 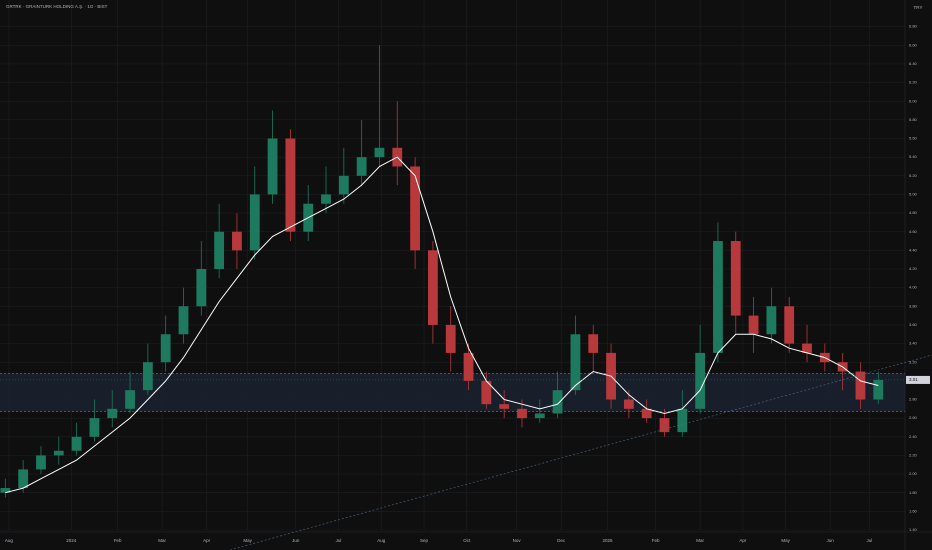 What do you see at coordinates (913, 193) in the screenshot?
I see `y-tick-label: 5.00` at bounding box center [913, 193].